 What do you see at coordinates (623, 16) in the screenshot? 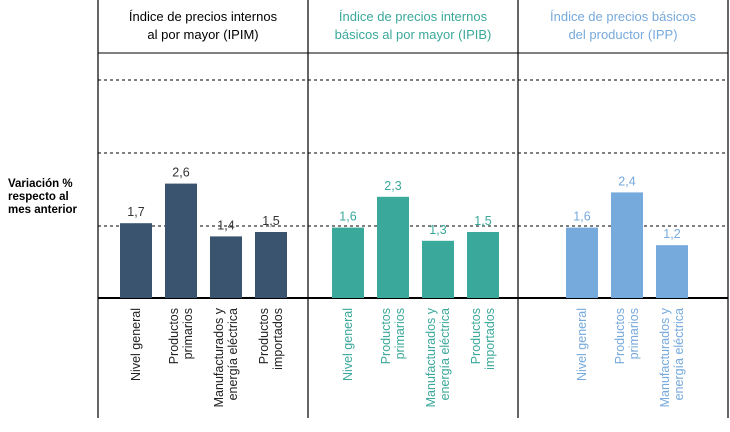
I see `panel-title-ipp: Índice de precios básicos` at bounding box center [623, 16].